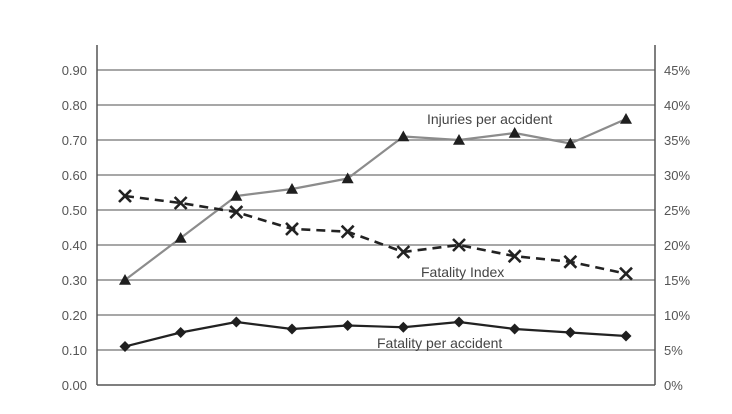  Describe the element at coordinates (489, 119) in the screenshot. I see `series-label: Injuries per accident` at that location.